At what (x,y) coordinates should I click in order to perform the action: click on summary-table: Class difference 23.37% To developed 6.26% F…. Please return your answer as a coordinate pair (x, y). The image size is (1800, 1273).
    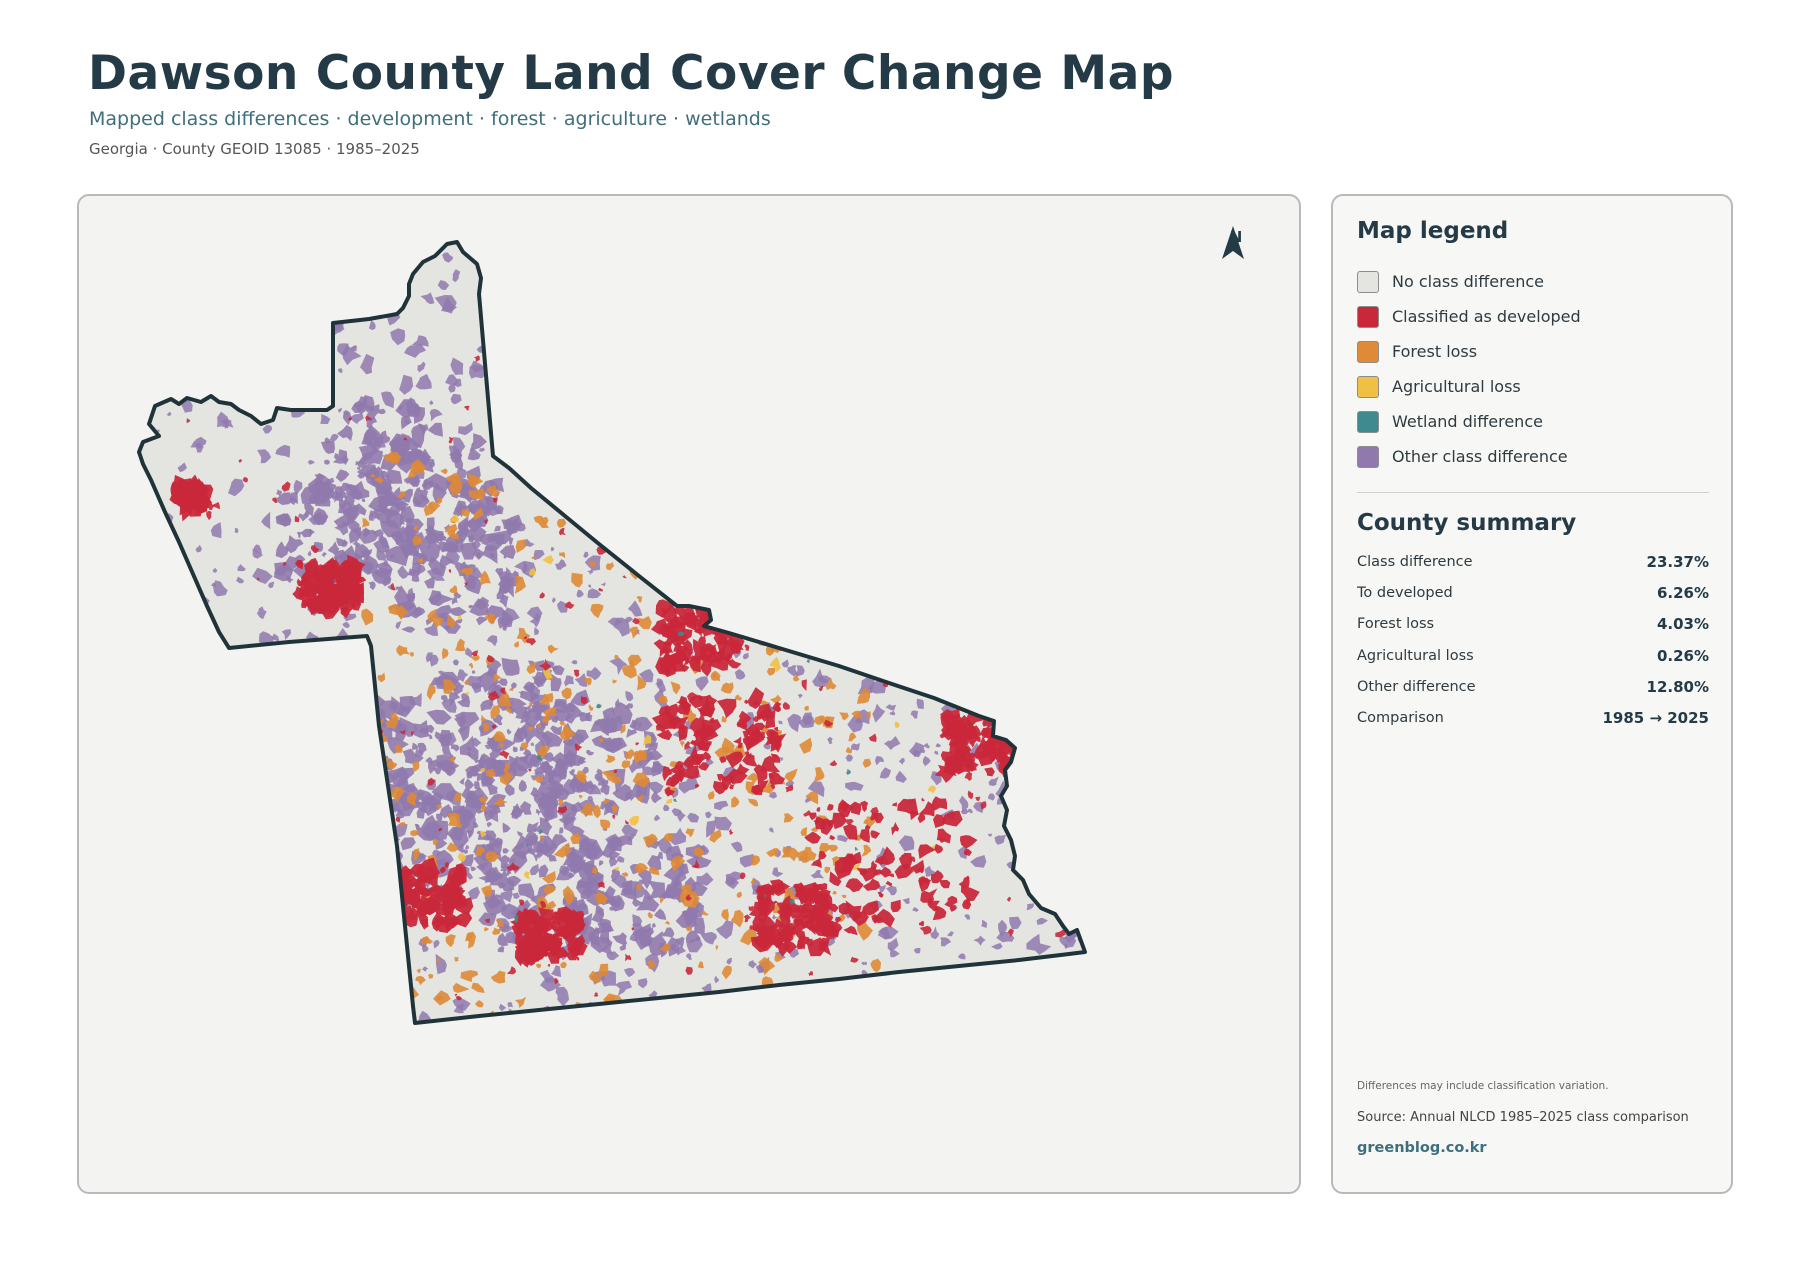
    Looking at the image, I should click on (1533, 640).